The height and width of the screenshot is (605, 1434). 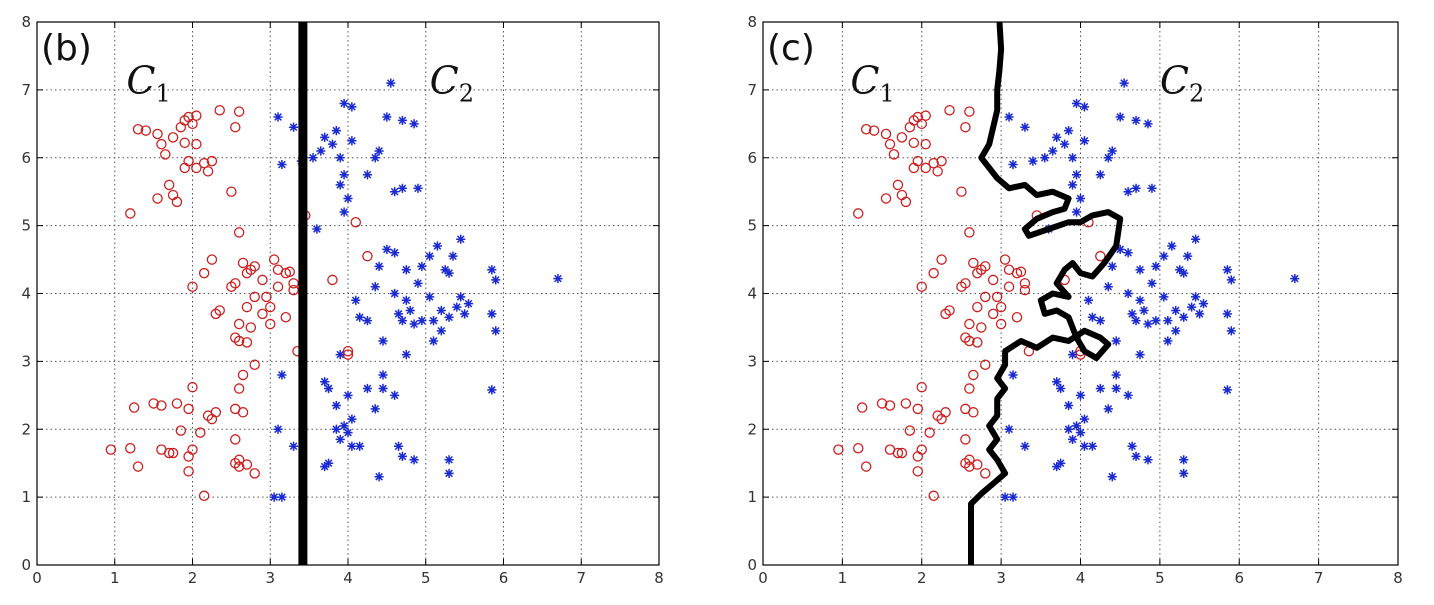 I want to click on y-tick-label: 1, so click(x=752, y=497).